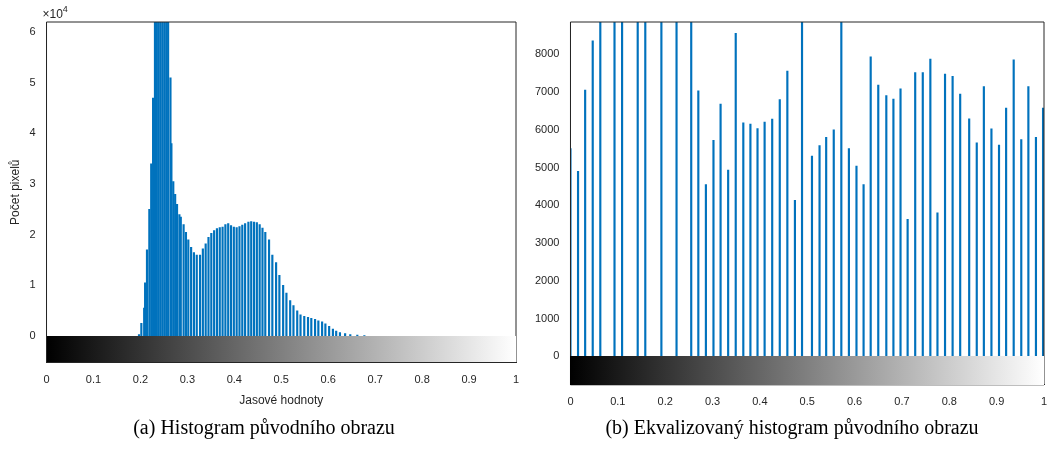 Image resolution: width=1056 pixels, height=464 pixels. I want to click on y-tick-label: 1000, so click(547, 317).